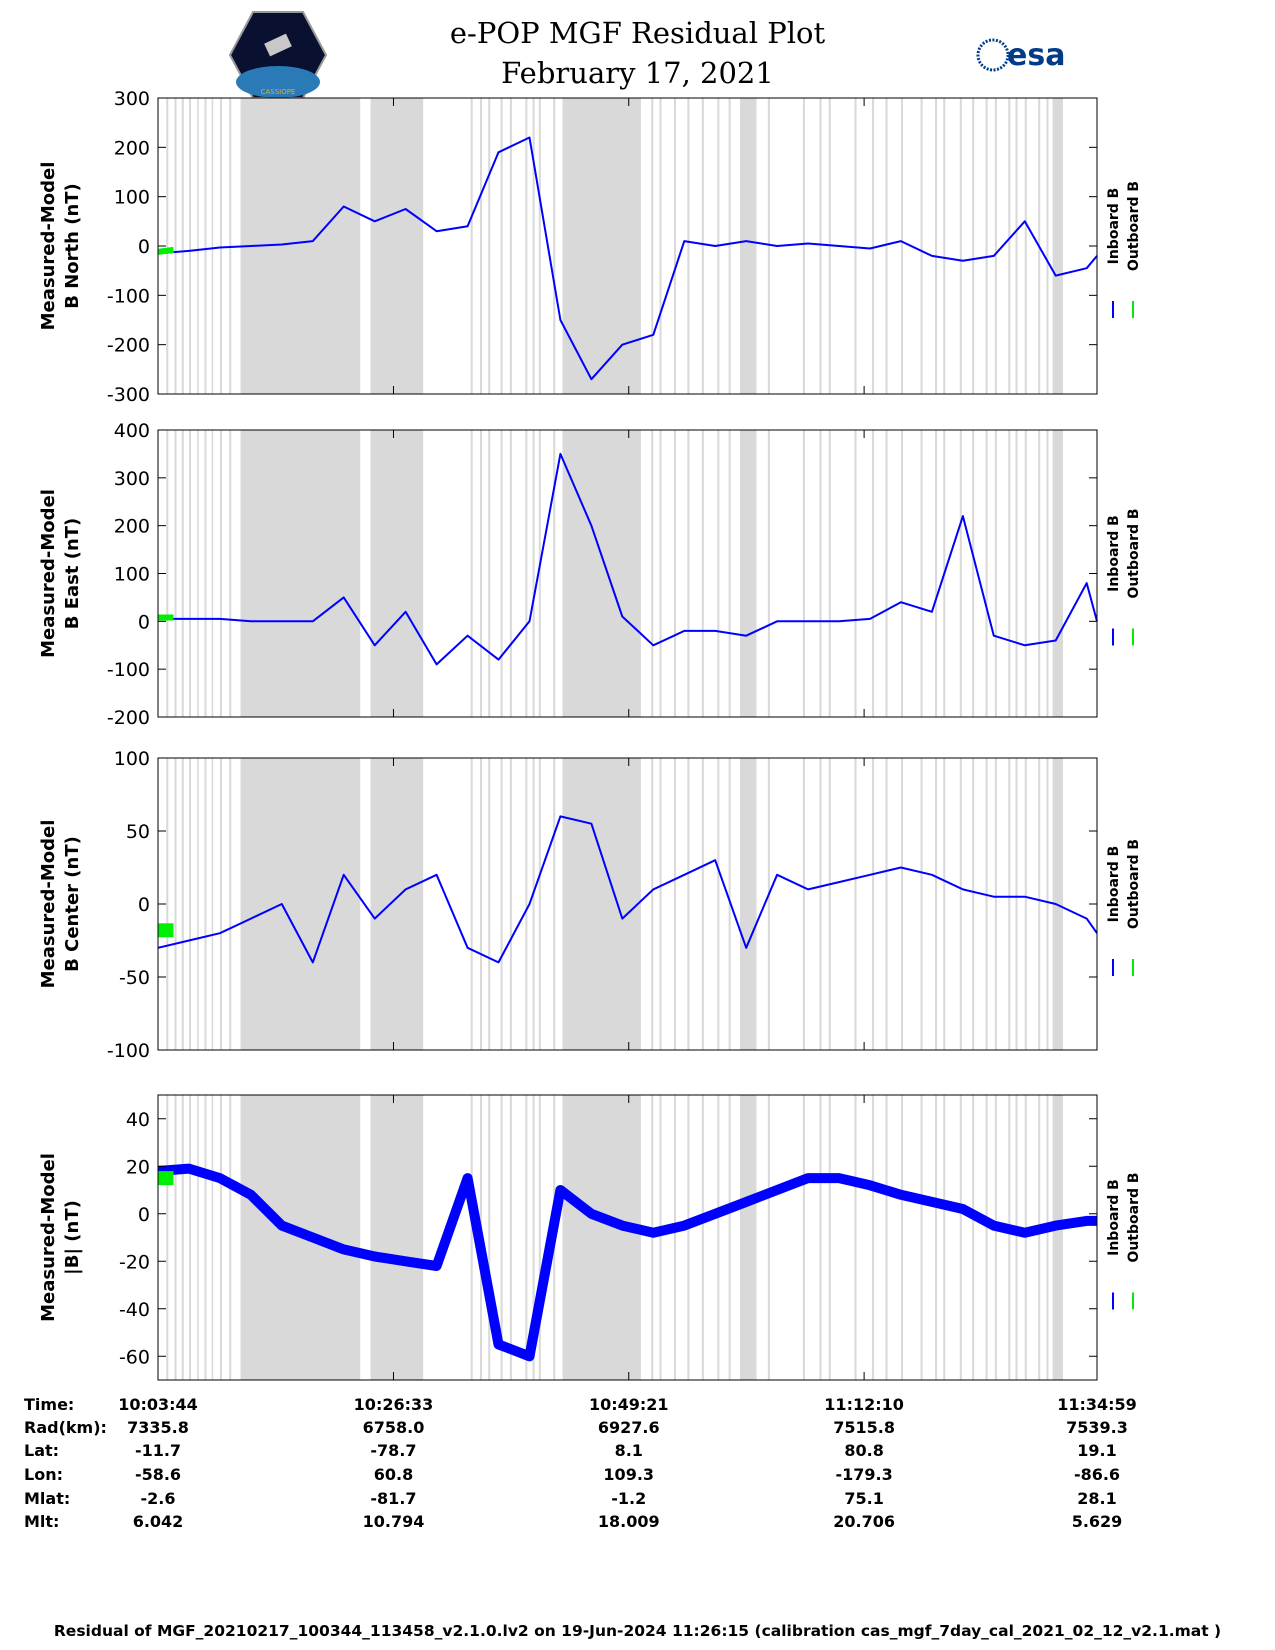 The width and height of the screenshot is (1275, 1650). Describe the element at coordinates (134, 1310) in the screenshot. I see `y-tick-label: -40` at that location.